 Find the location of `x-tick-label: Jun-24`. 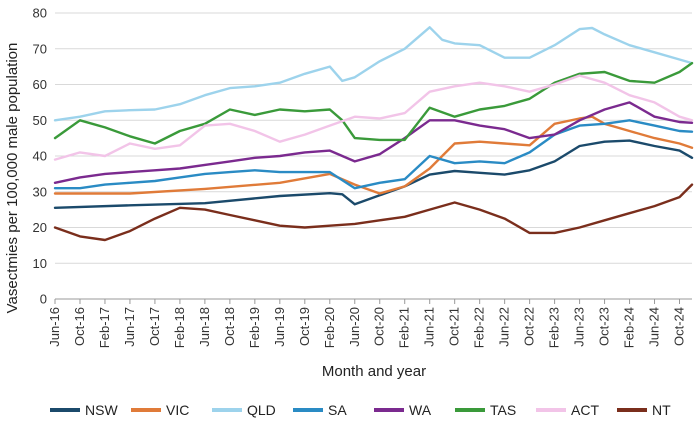

x-tick-label: Jun-24 is located at coordinates (654, 327).